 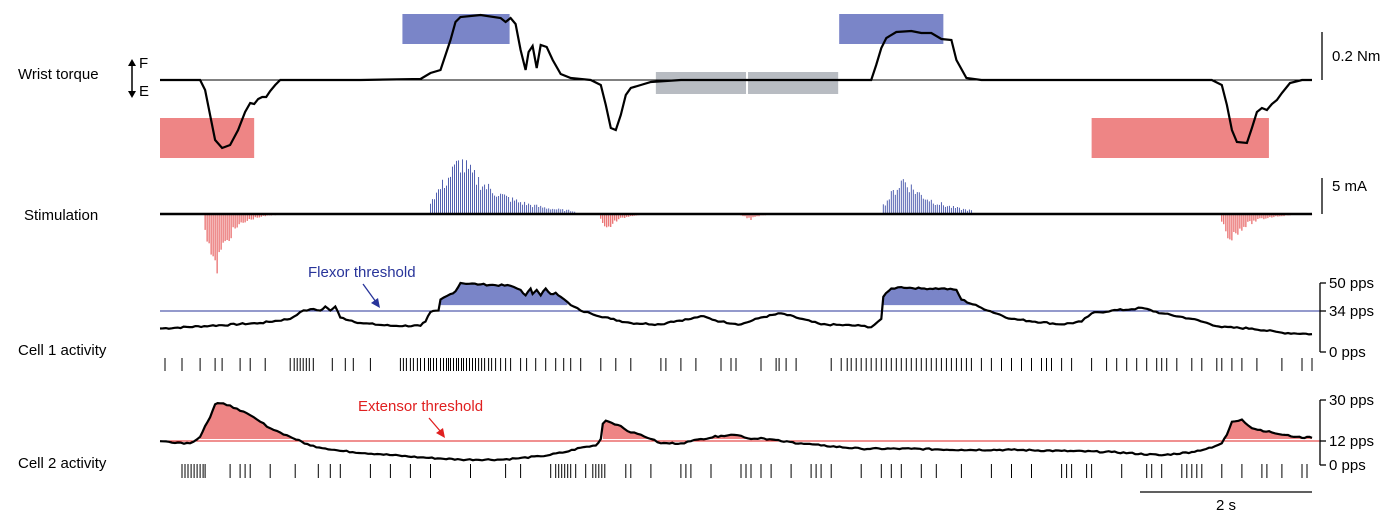 What do you see at coordinates (744, 471) in the screenshot?
I see `cell2-spike-raster` at bounding box center [744, 471].